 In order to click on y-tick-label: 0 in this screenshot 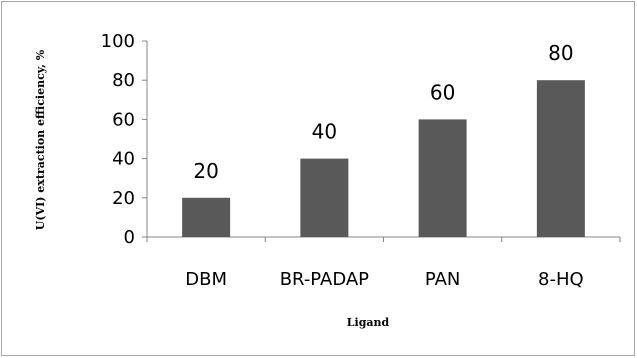, I will do `click(129, 237)`.